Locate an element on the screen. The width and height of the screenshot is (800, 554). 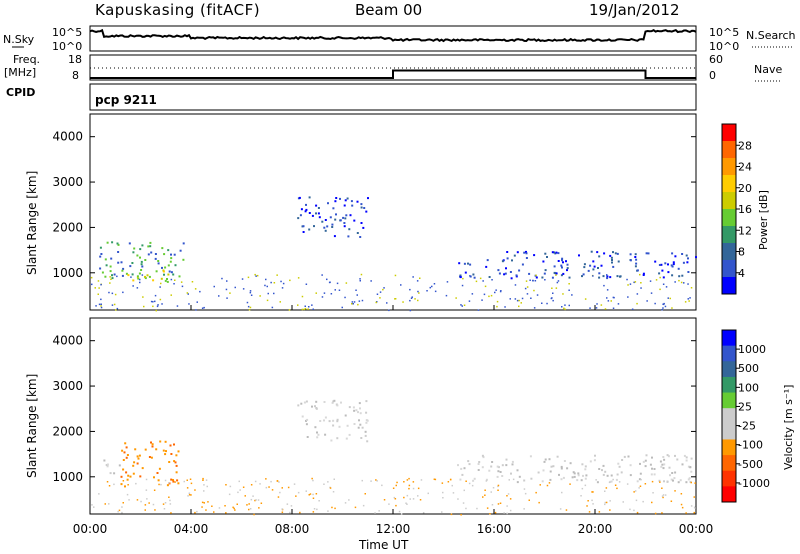
colorbar-tick-label: 16 is located at coordinates (745, 209).